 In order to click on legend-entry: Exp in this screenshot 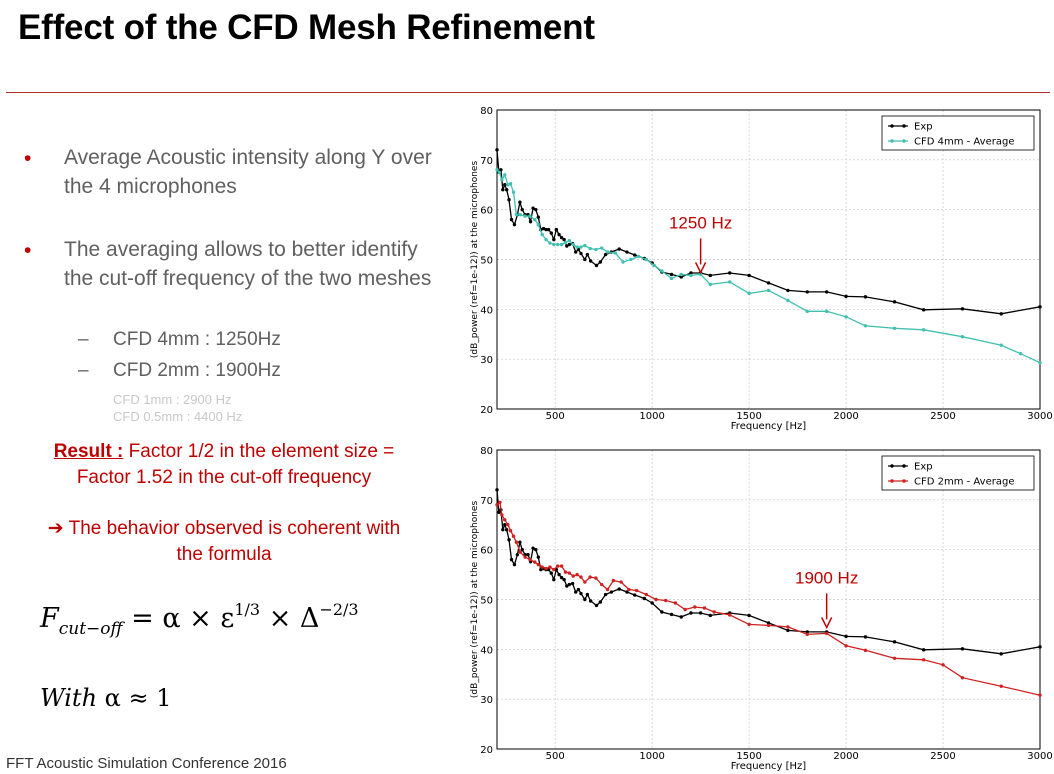, I will do `click(923, 127)`.